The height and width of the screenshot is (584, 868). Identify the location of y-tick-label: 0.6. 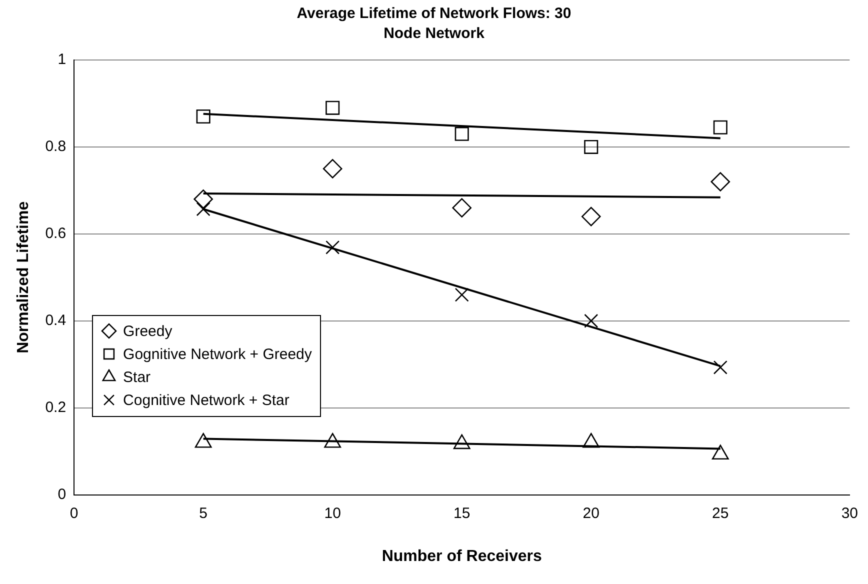
(55, 233).